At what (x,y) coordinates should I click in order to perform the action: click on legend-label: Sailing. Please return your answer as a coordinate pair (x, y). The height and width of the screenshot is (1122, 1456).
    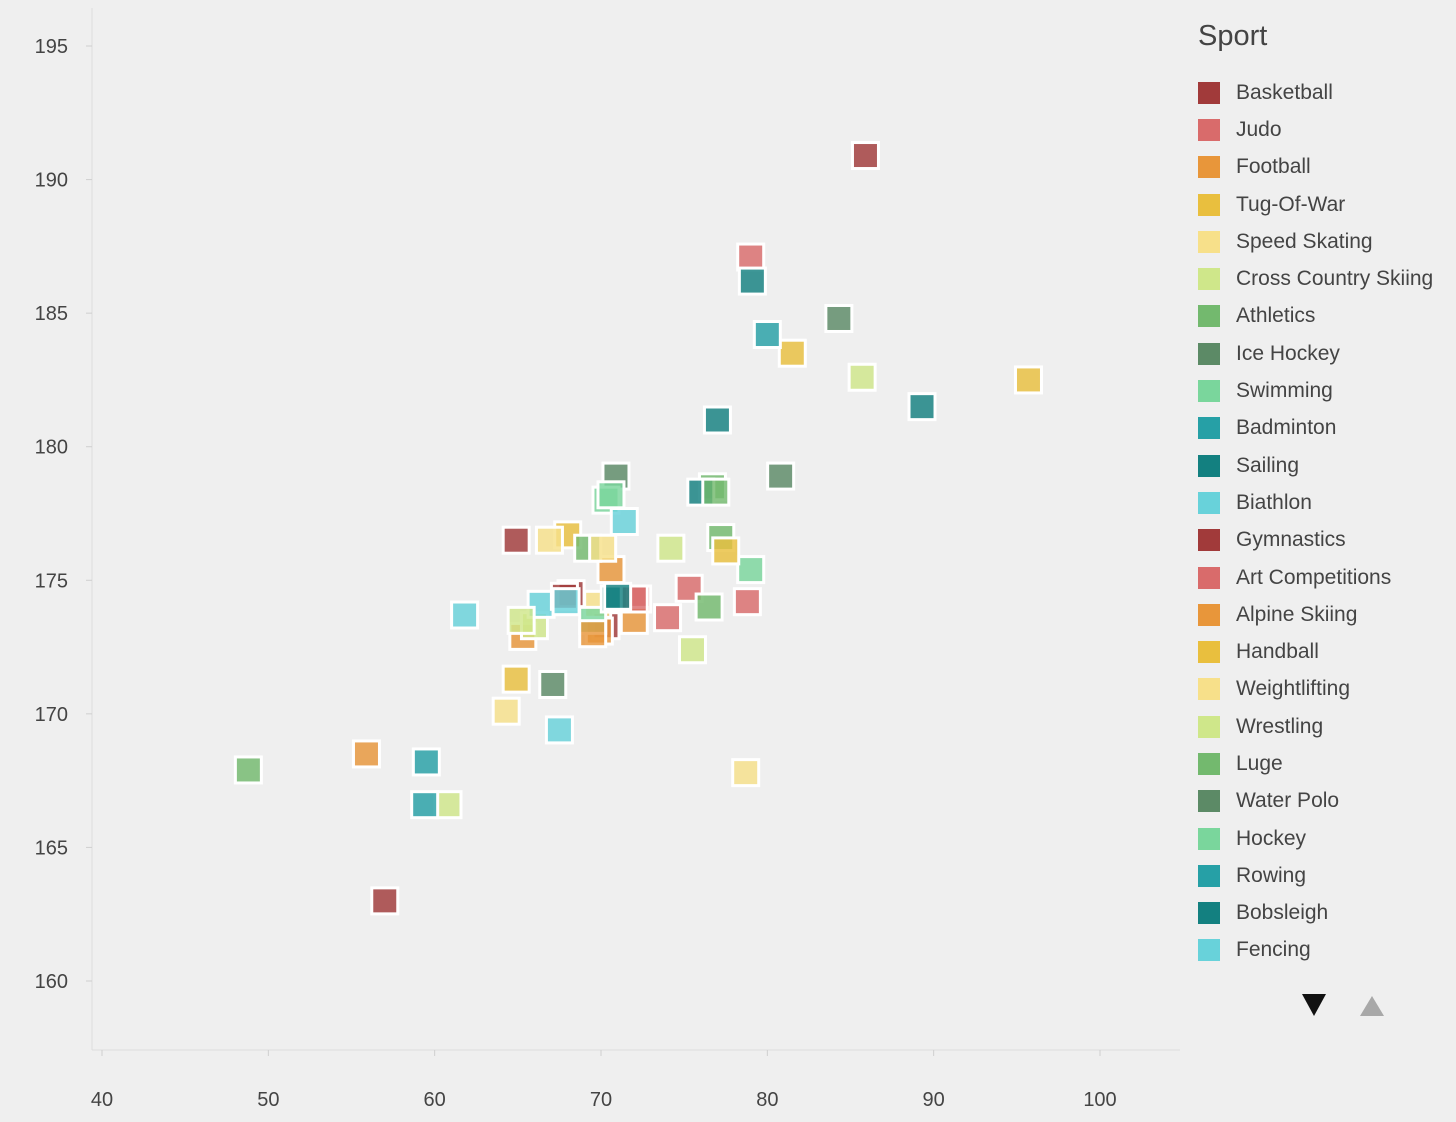
    Looking at the image, I should click on (1268, 465).